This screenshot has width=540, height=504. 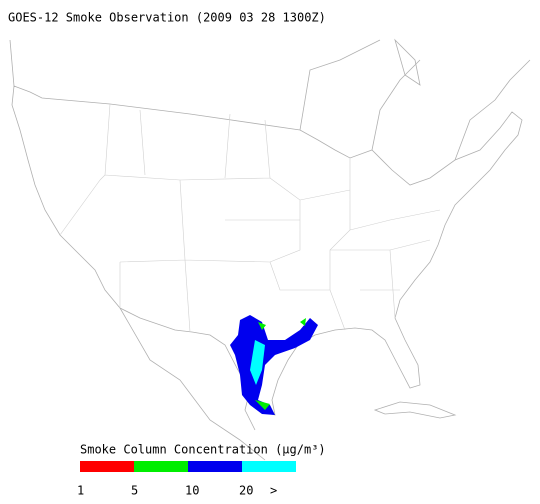 I want to click on legend-label: 5, so click(x=134, y=491).